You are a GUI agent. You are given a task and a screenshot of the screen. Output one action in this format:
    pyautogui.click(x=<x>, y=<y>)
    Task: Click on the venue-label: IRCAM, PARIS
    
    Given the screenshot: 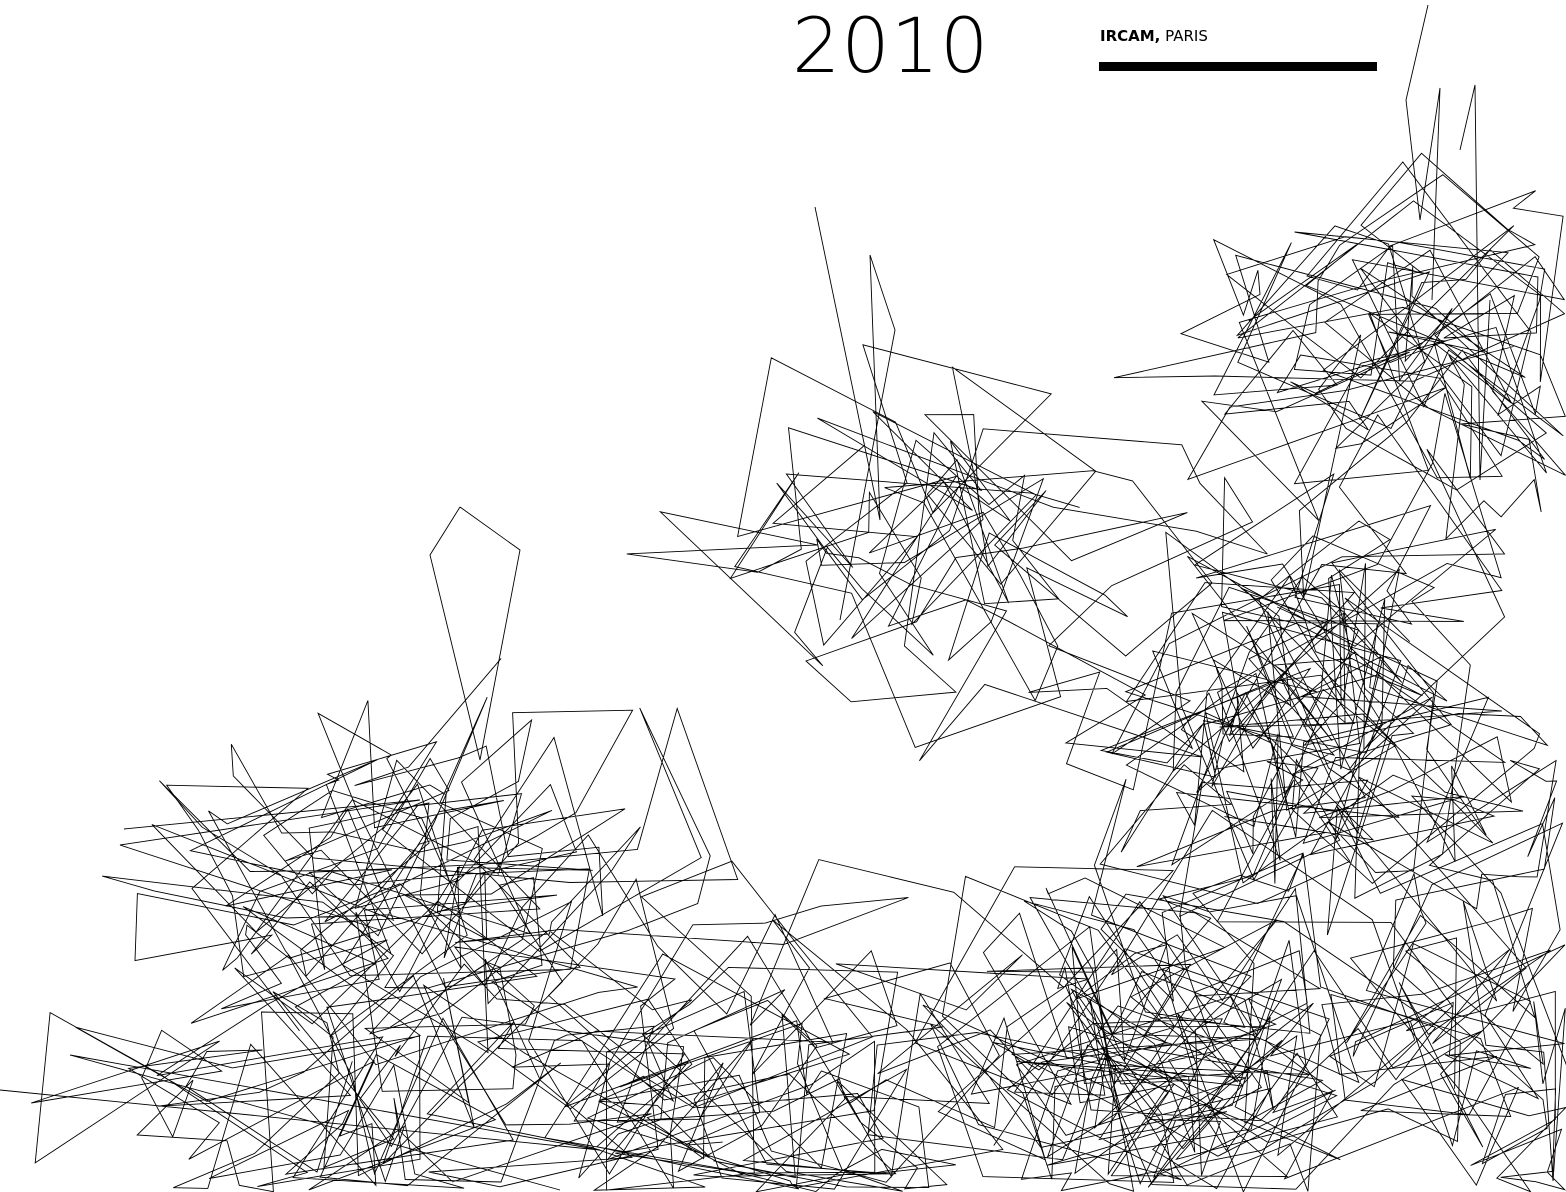 What is the action you would take?
    pyautogui.click(x=1154, y=36)
    